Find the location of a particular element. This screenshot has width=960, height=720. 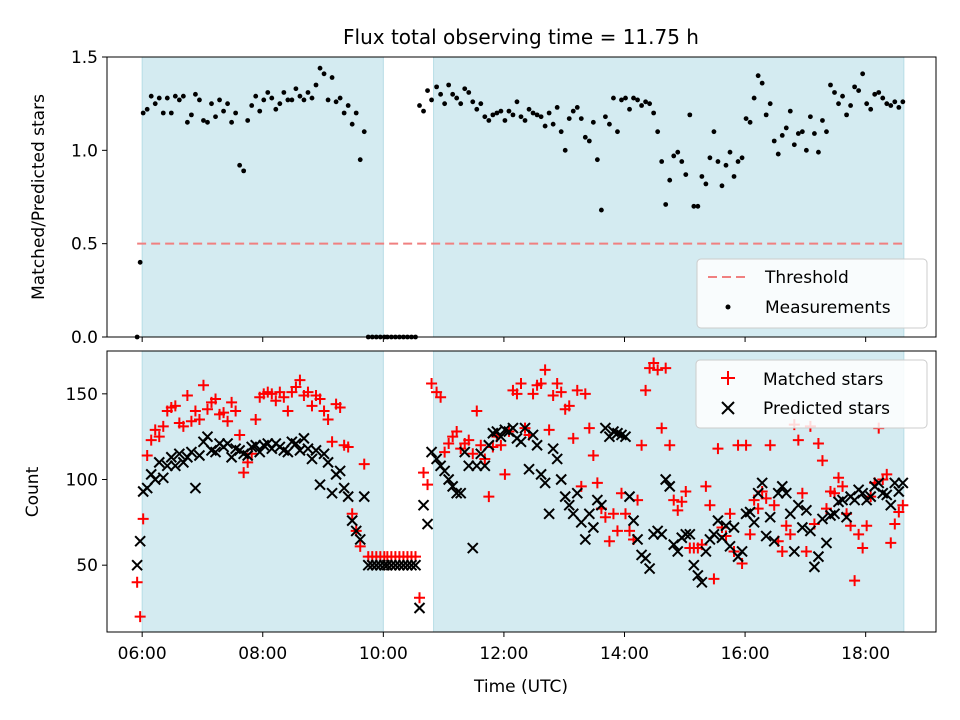

legend-matched-label: Matched stars is located at coordinates (823, 380).